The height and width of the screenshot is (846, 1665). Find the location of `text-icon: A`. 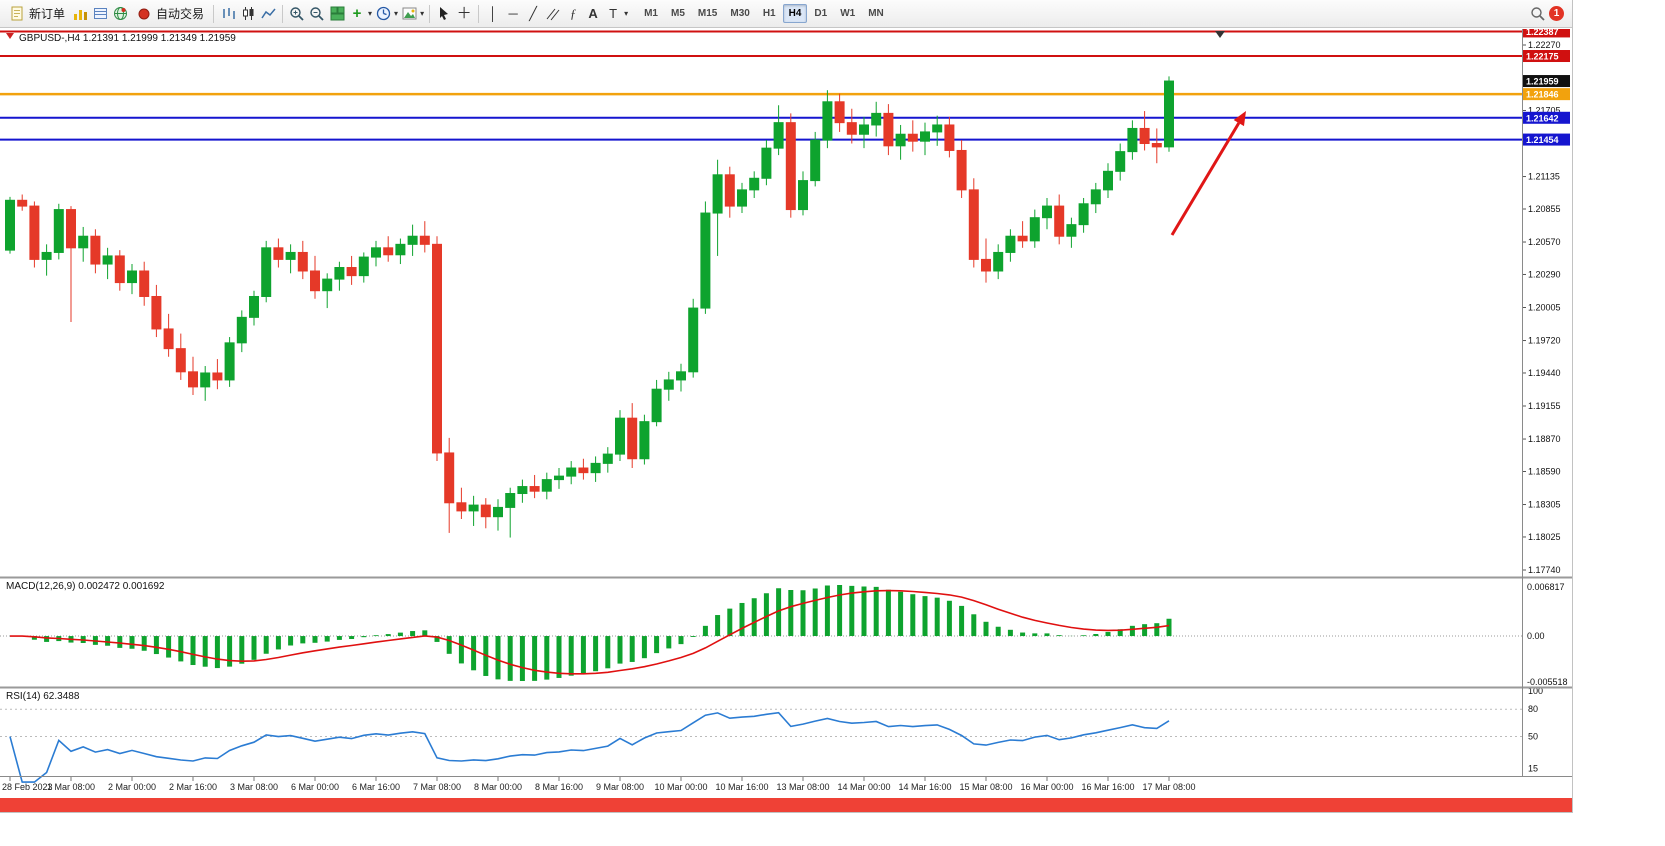

text-icon: A is located at coordinates (593, 13).